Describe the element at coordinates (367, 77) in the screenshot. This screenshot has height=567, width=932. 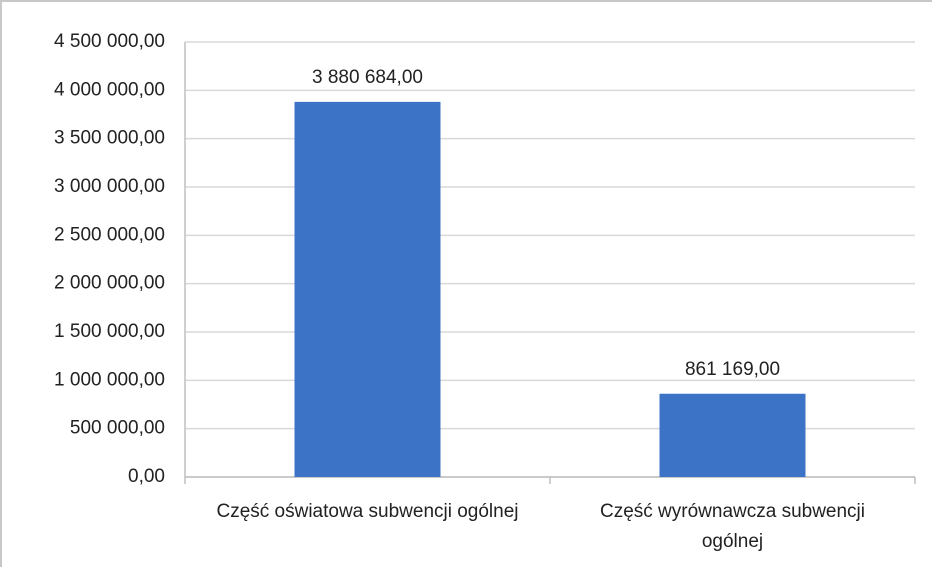
I see `data-label: 3 880 684,00` at that location.